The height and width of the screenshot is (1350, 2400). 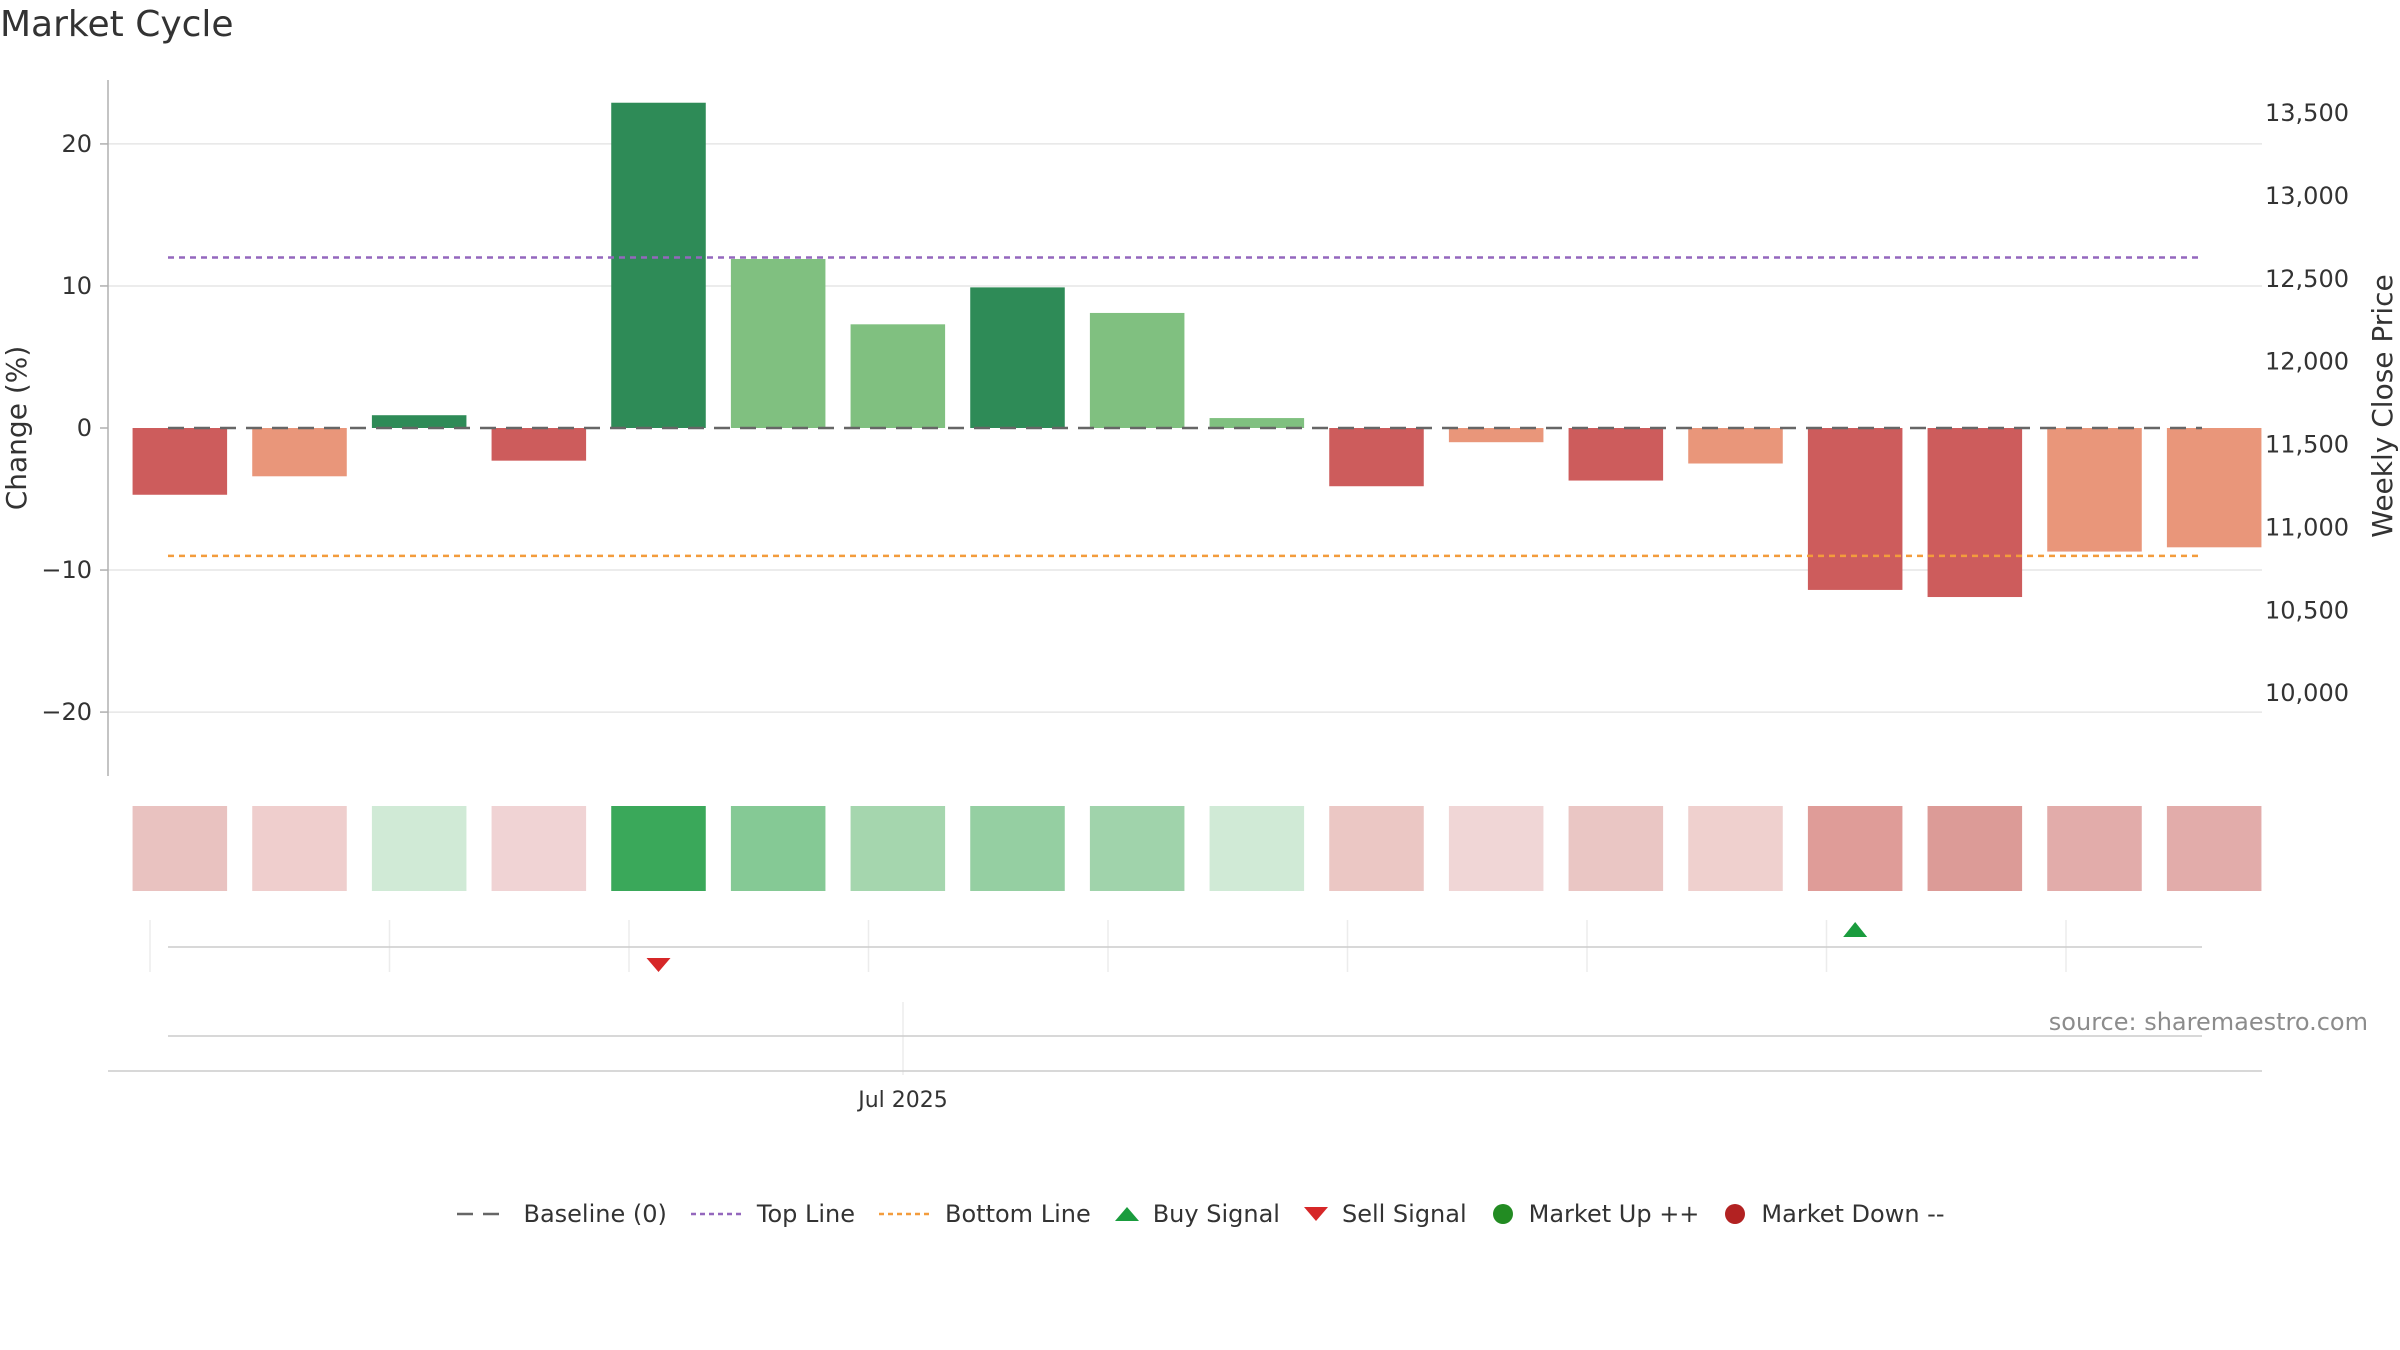 What do you see at coordinates (1197, 848) in the screenshot?
I see `heat-strip` at bounding box center [1197, 848].